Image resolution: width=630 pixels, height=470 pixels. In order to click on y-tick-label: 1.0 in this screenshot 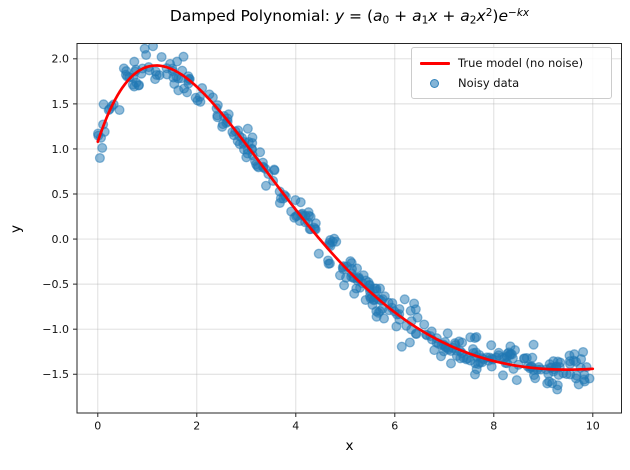, I will do `click(61, 149)`.